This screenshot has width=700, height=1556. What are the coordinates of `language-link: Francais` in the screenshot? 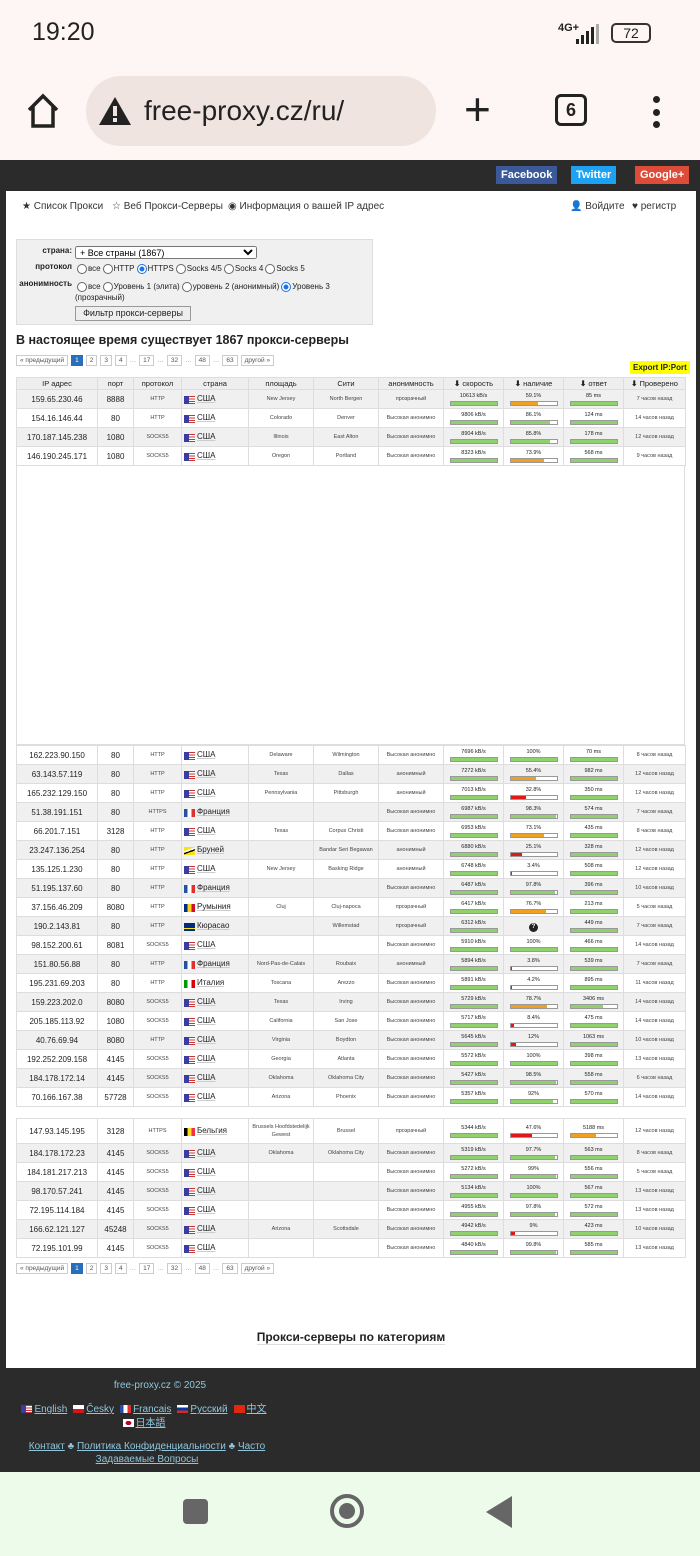 It's located at (145, 1409).